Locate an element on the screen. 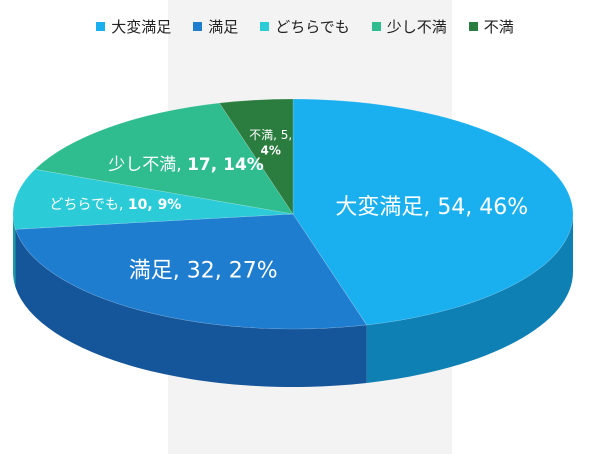 This screenshot has height=454, width=610. legend-label: 満足 is located at coordinates (223, 27).